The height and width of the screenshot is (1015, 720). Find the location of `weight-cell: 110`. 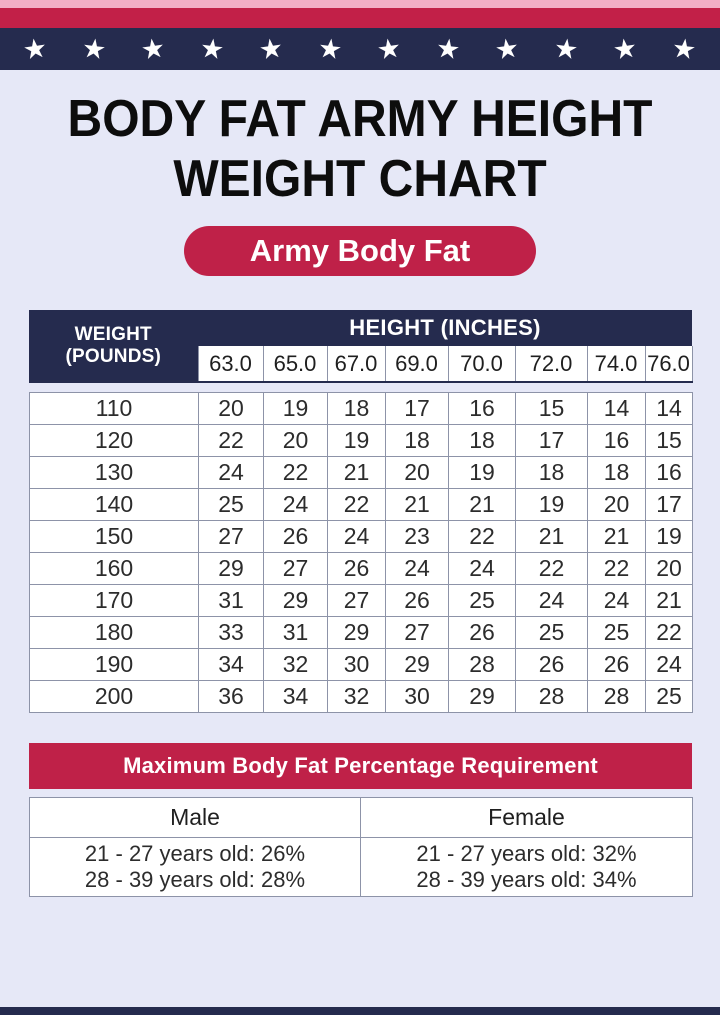

weight-cell: 110 is located at coordinates (114, 408).